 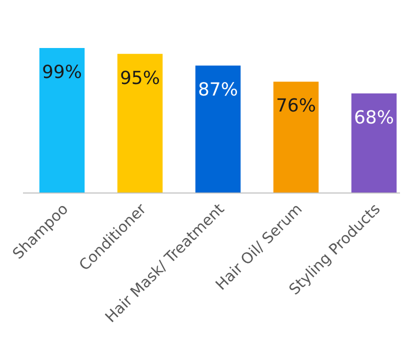 I want to click on data-label: 76%, so click(x=296, y=106).